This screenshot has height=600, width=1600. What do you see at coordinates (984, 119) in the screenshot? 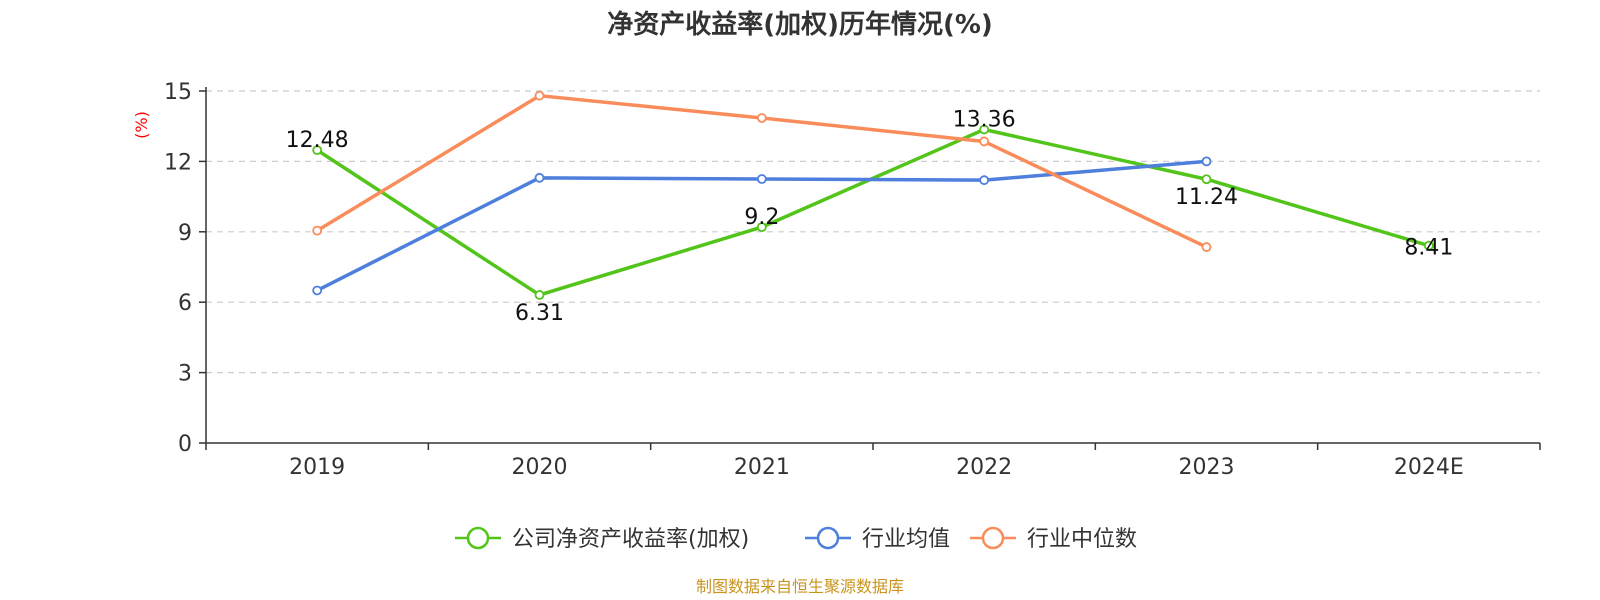
I see `data-label: 13.36` at bounding box center [984, 119].